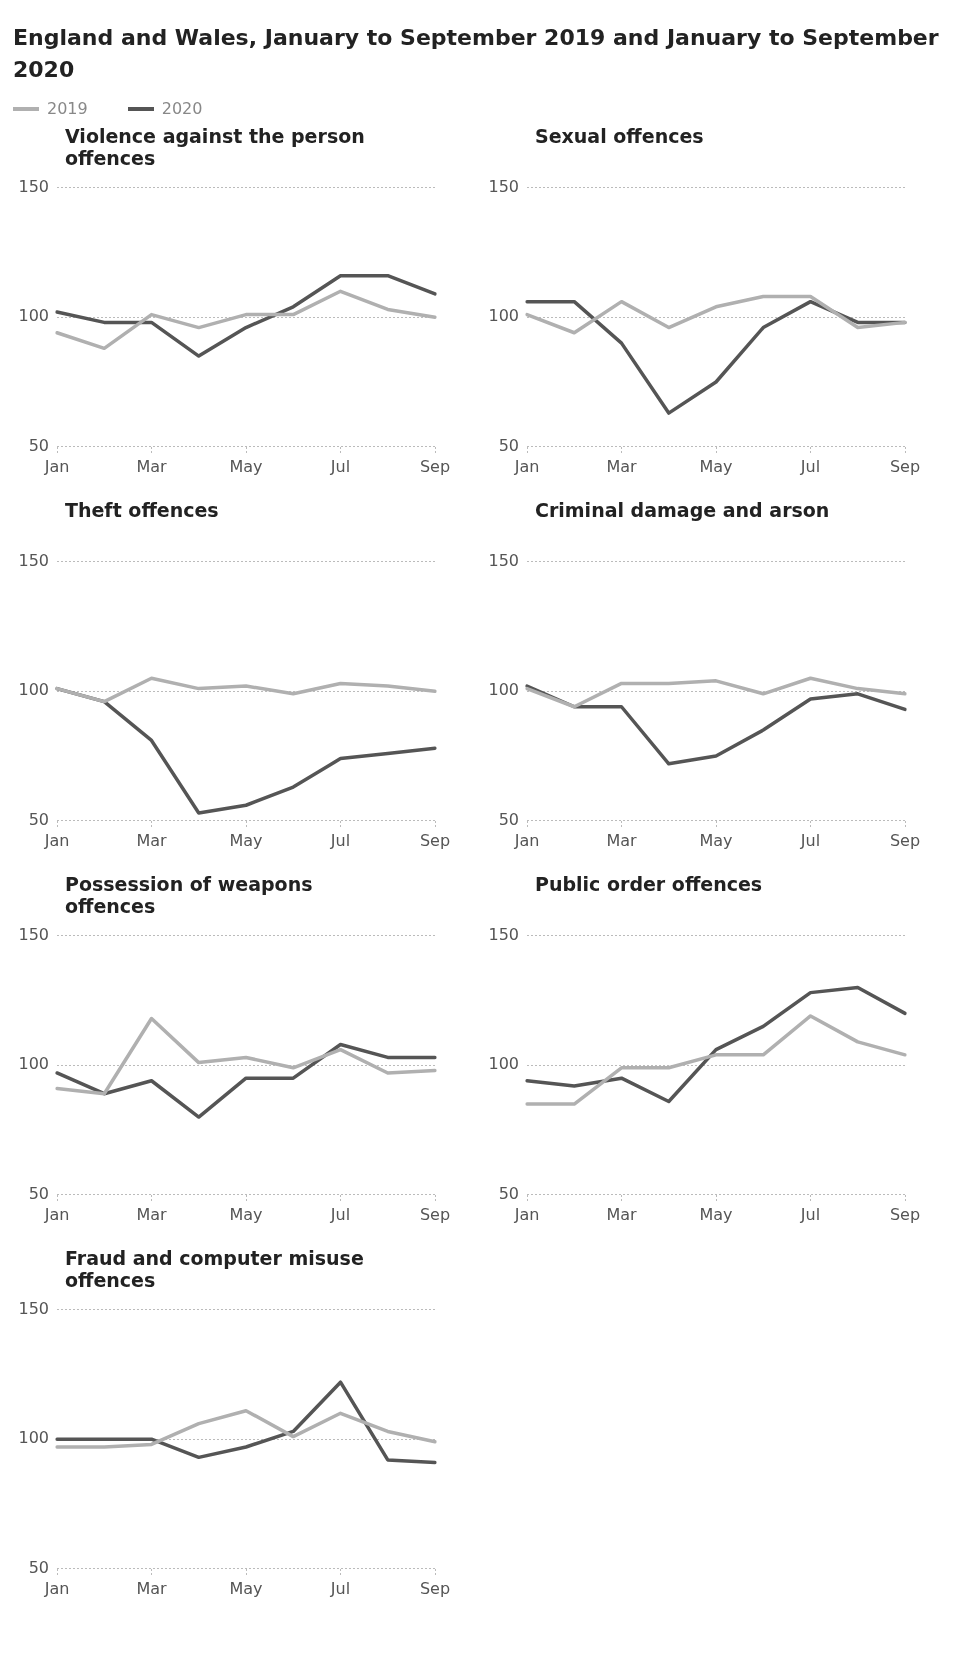 Image resolution: width=965 pixels, height=1661 pixels. I want to click on chart-title: Theft offences, so click(142, 511).